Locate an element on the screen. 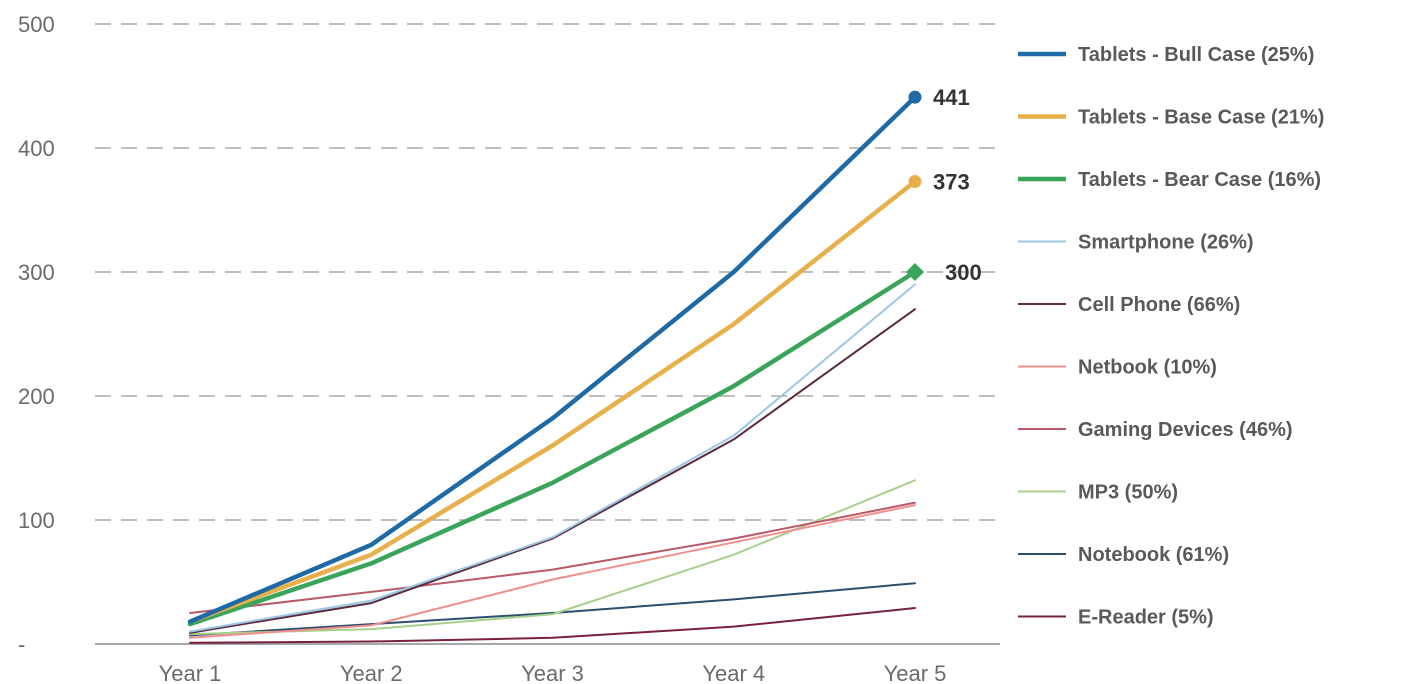 The height and width of the screenshot is (684, 1422). data-label: 373 is located at coordinates (951, 181).